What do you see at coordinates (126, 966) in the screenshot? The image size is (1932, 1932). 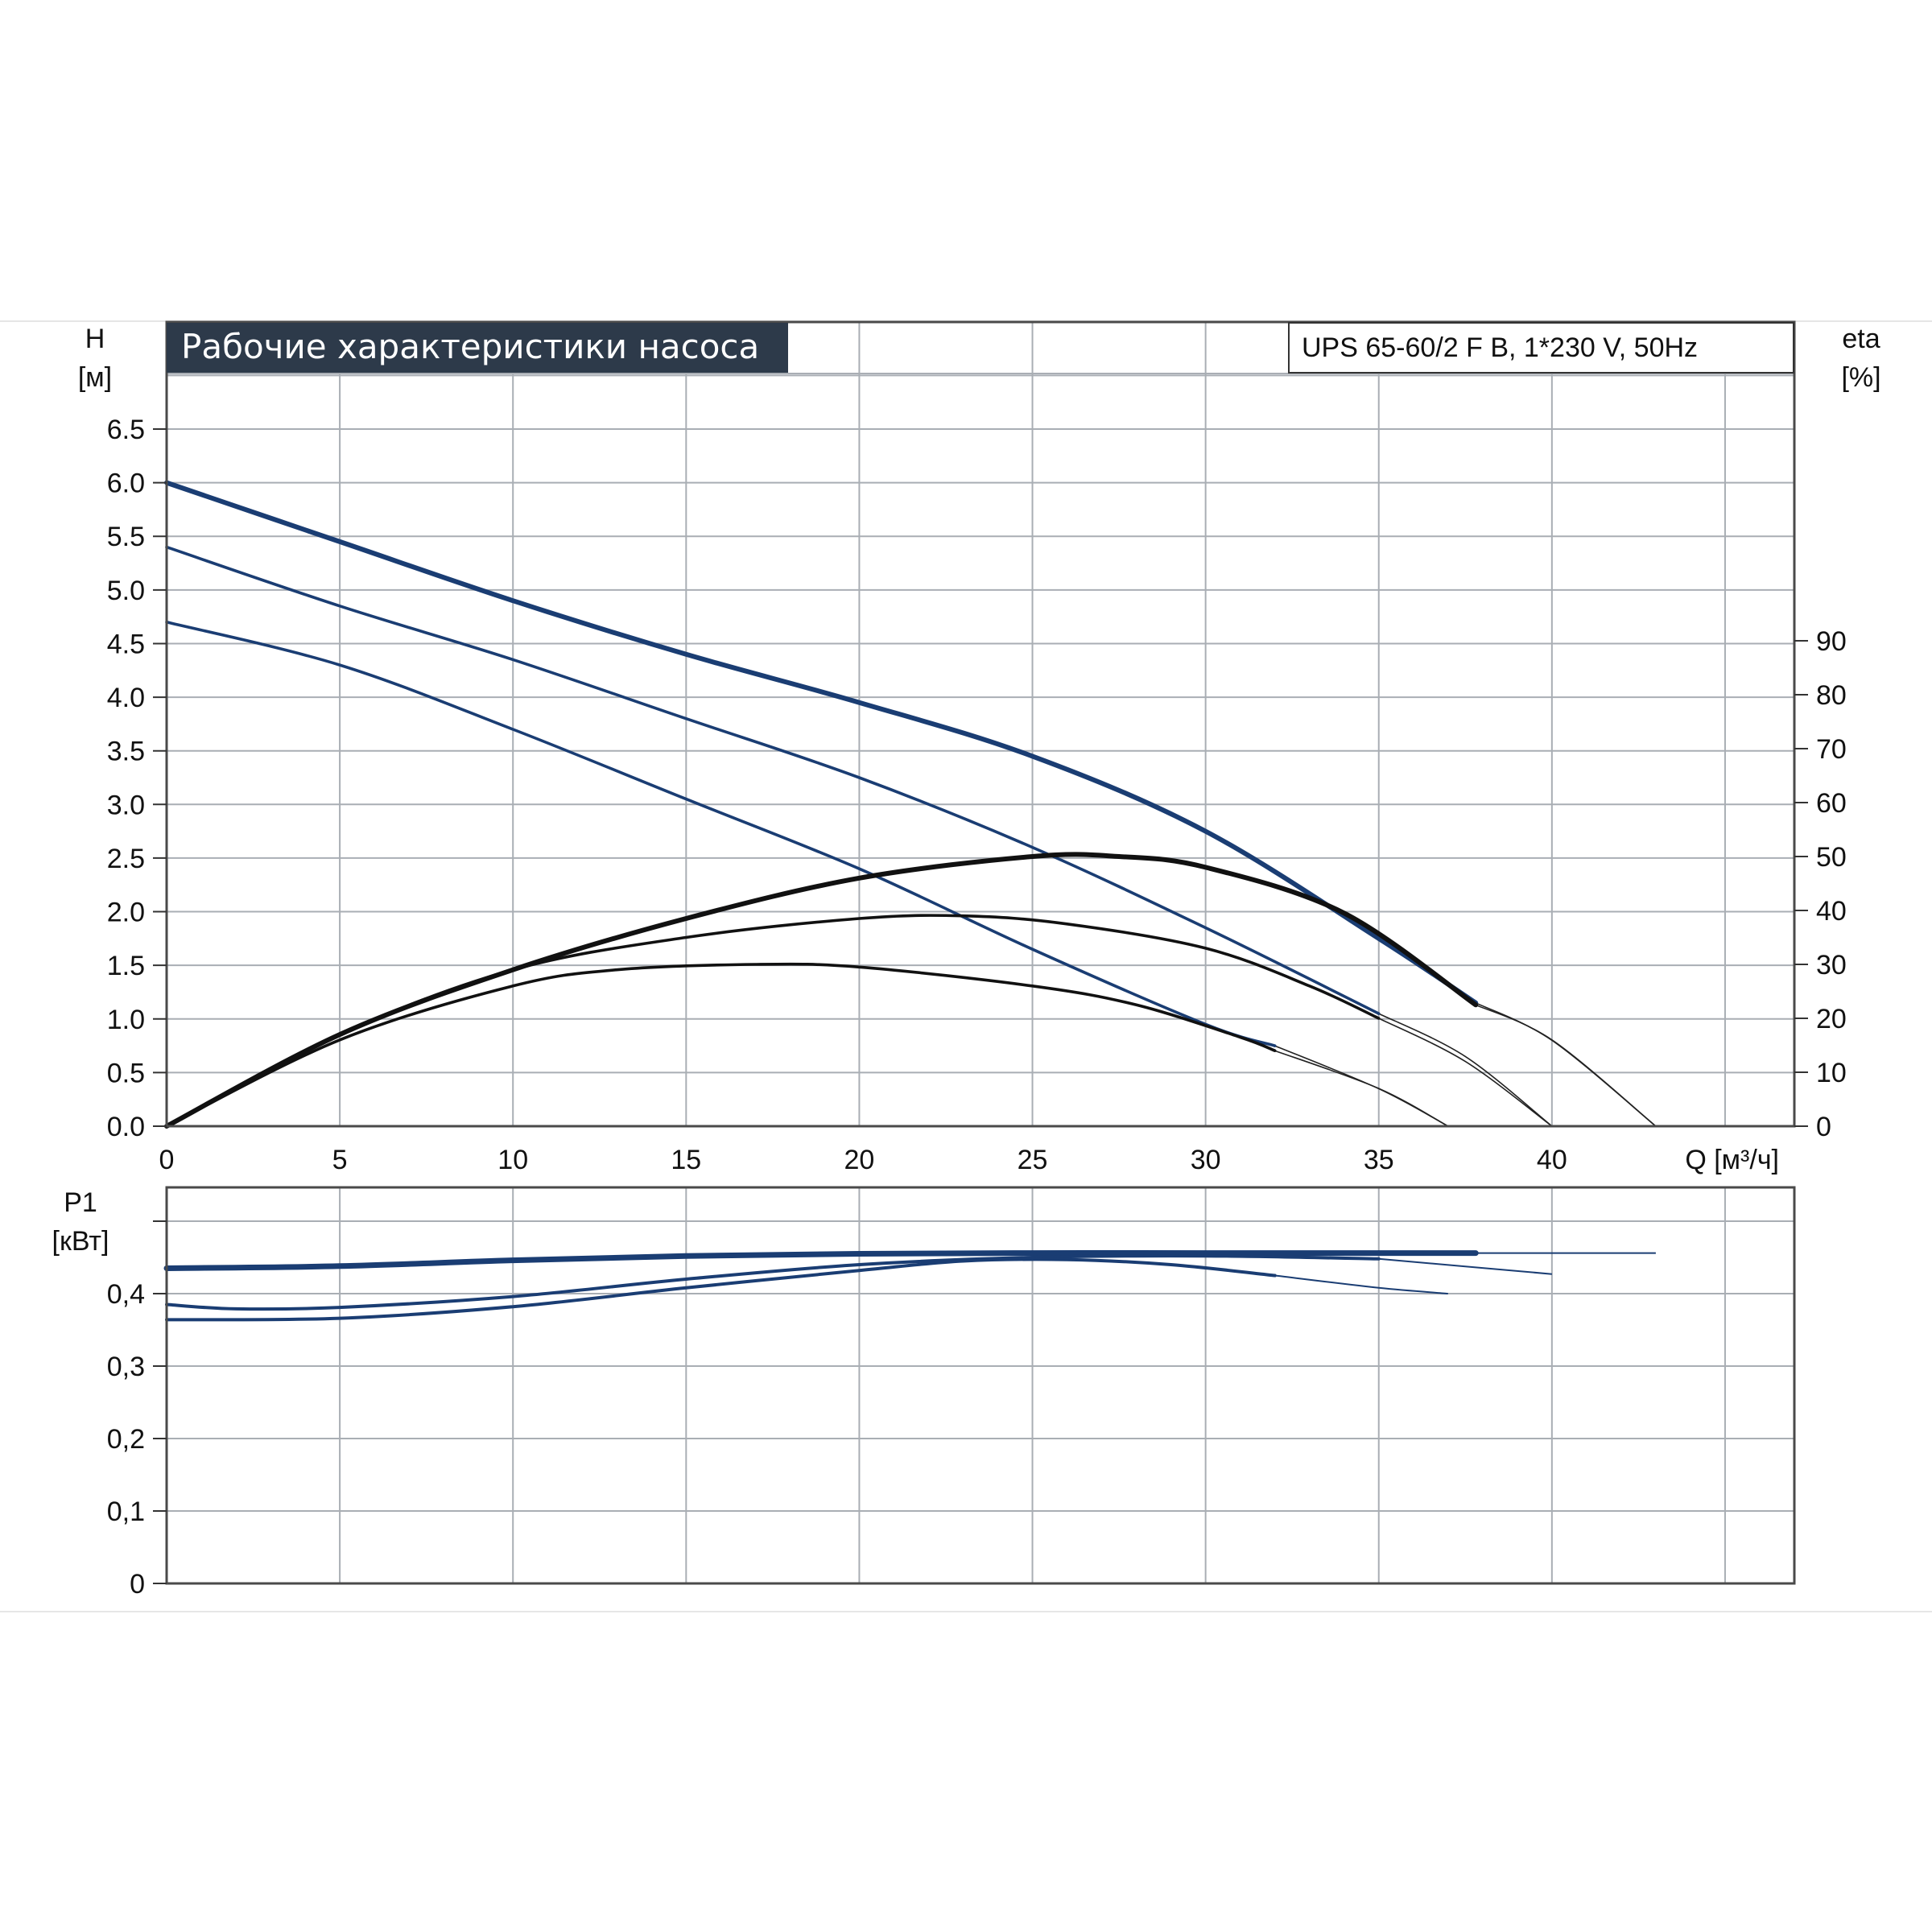 I see `head-tick-label: 1.5` at bounding box center [126, 966].